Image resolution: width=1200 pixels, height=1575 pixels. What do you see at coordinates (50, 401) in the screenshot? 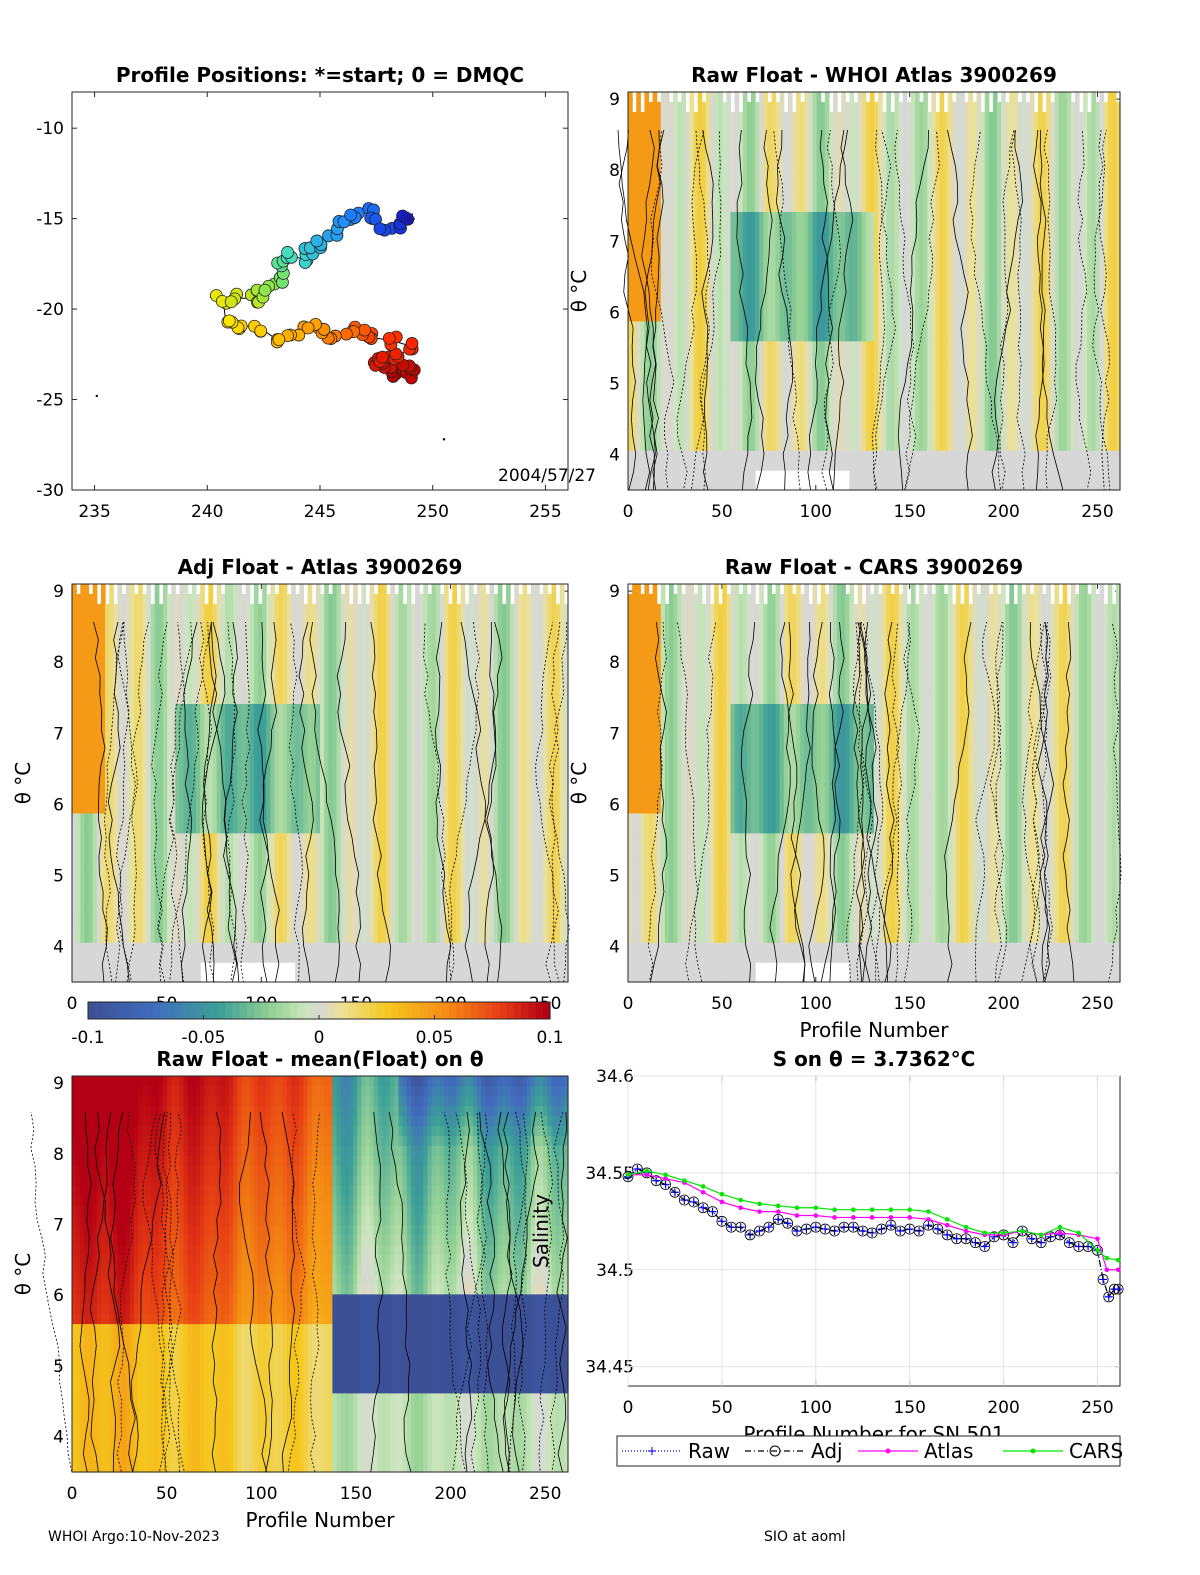
I see `y-tick-label: -25` at bounding box center [50, 401].